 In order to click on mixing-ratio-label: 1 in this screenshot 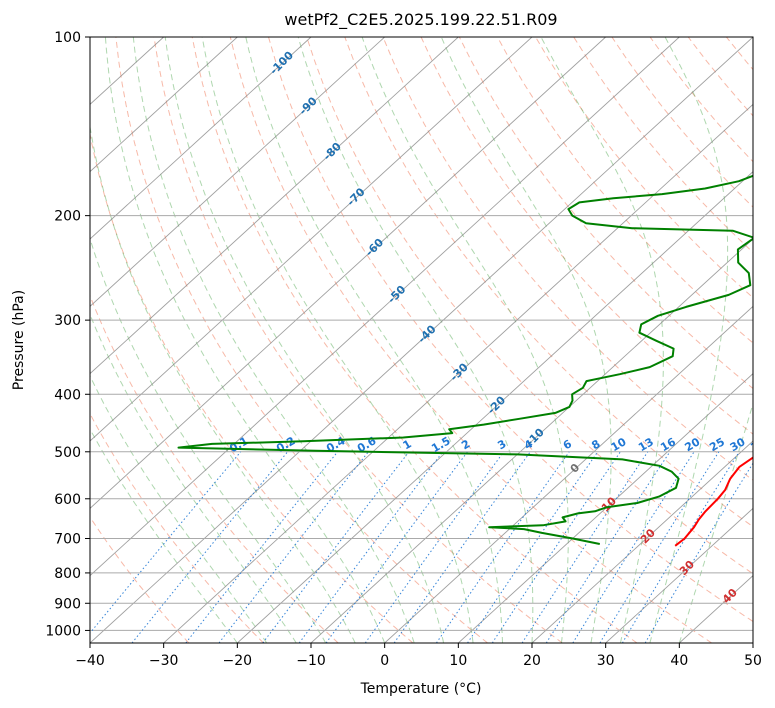, I will do `click(407, 444)`.